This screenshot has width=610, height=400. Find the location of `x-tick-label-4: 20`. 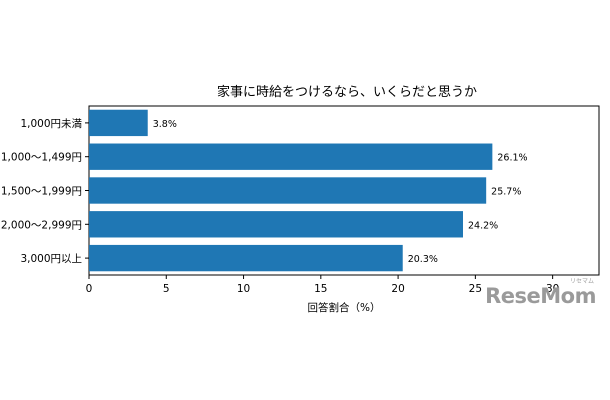

x-tick-label-4: 20 is located at coordinates (397, 289).